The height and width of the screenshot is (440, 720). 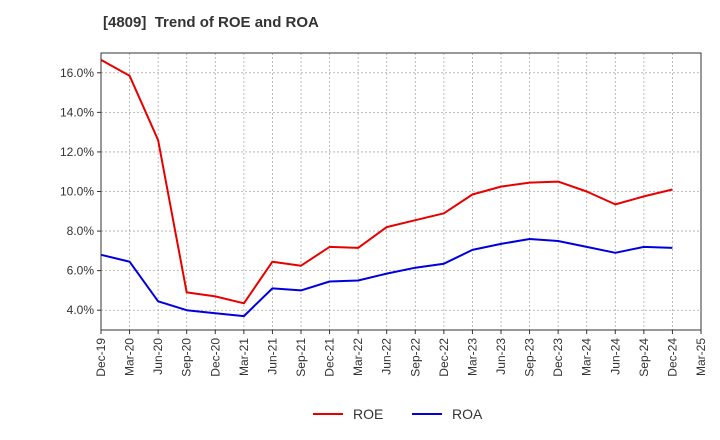 I want to click on y-tick-label: 4.0%, so click(x=81, y=310).